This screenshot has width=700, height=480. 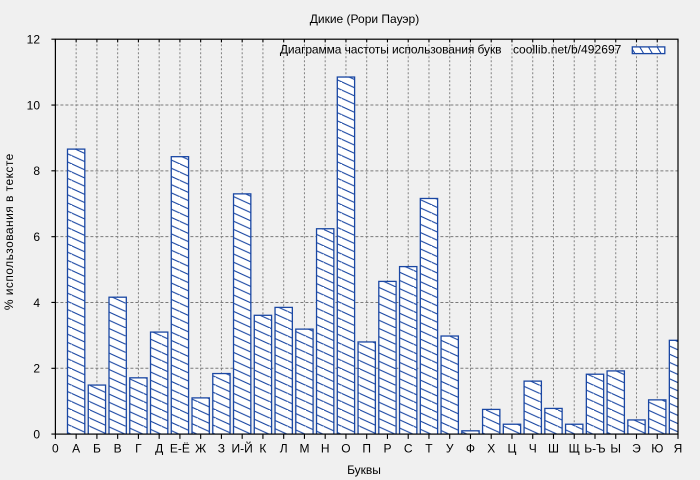 What do you see at coordinates (364, 470) in the screenshot?
I see `svg-text: Буквы` at bounding box center [364, 470].